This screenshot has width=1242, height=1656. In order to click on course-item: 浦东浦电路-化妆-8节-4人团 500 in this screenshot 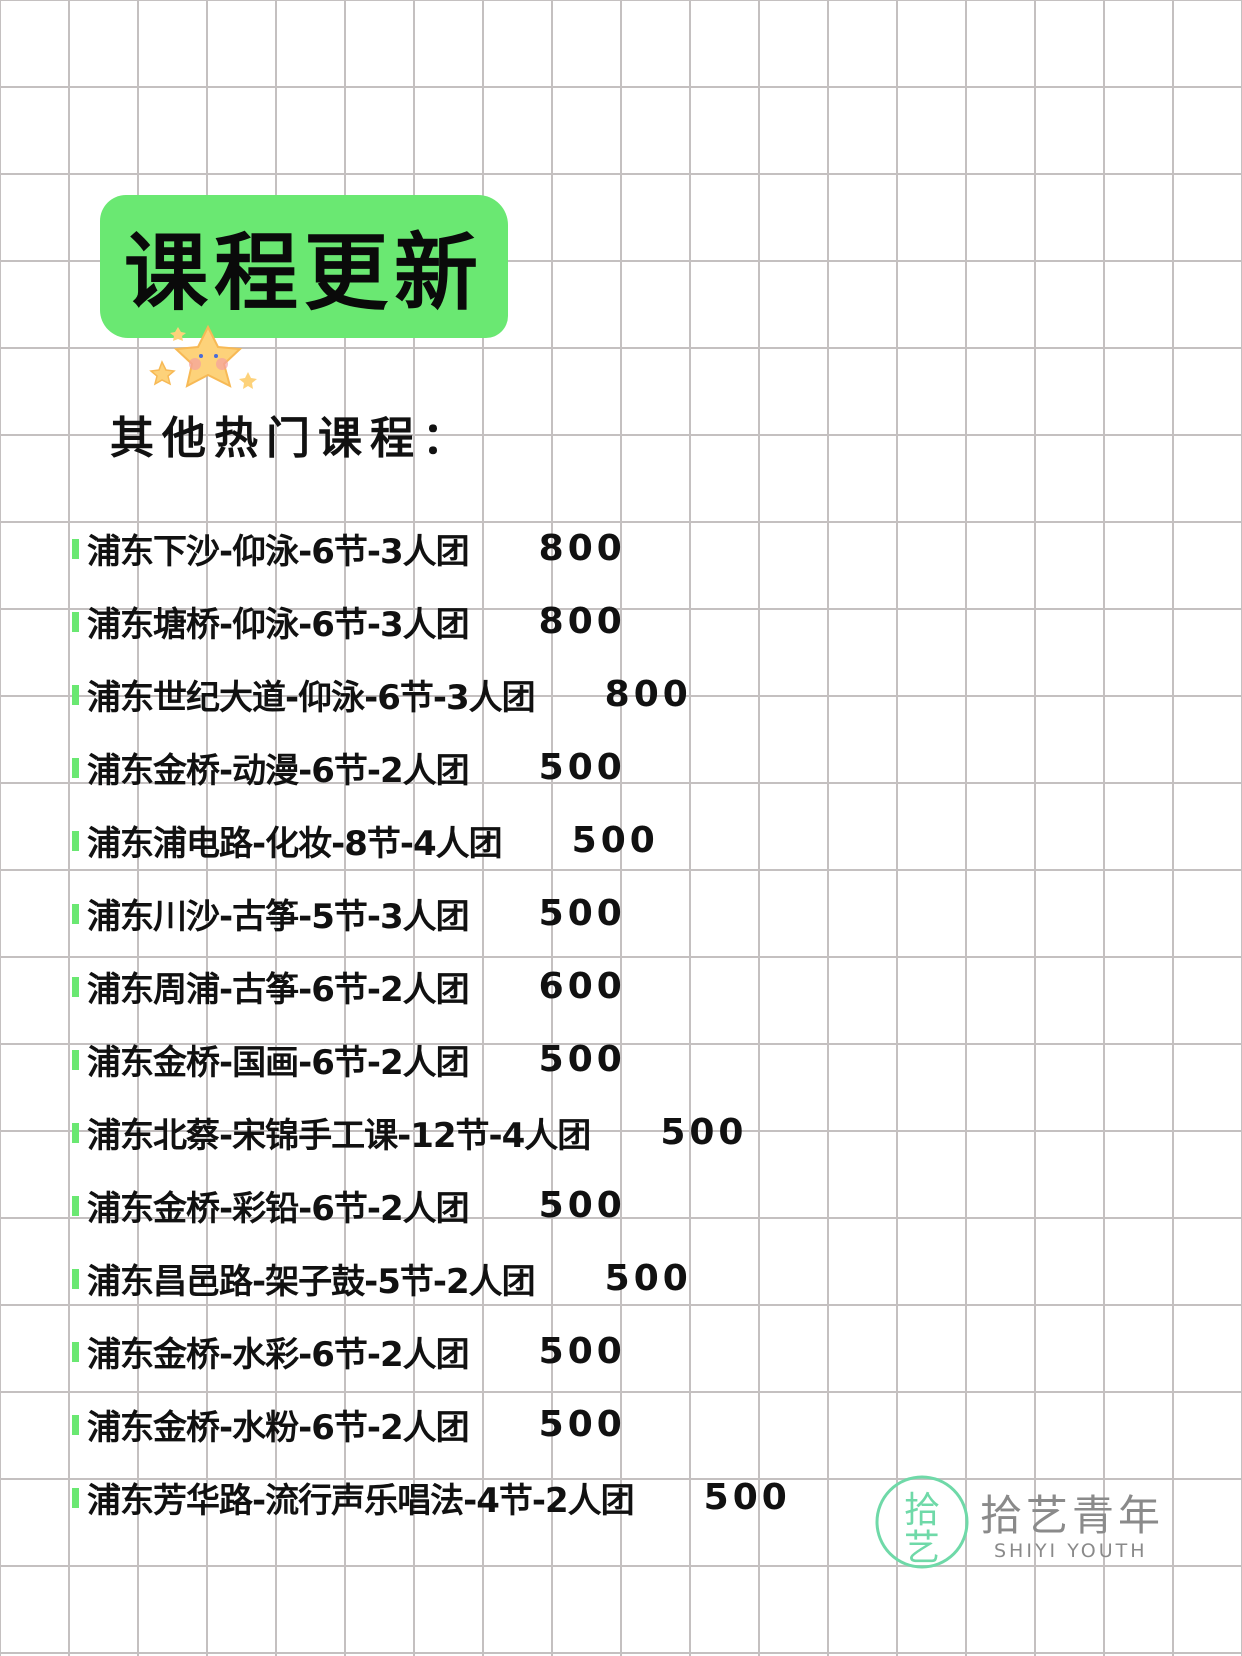, I will do `click(431, 840)`.